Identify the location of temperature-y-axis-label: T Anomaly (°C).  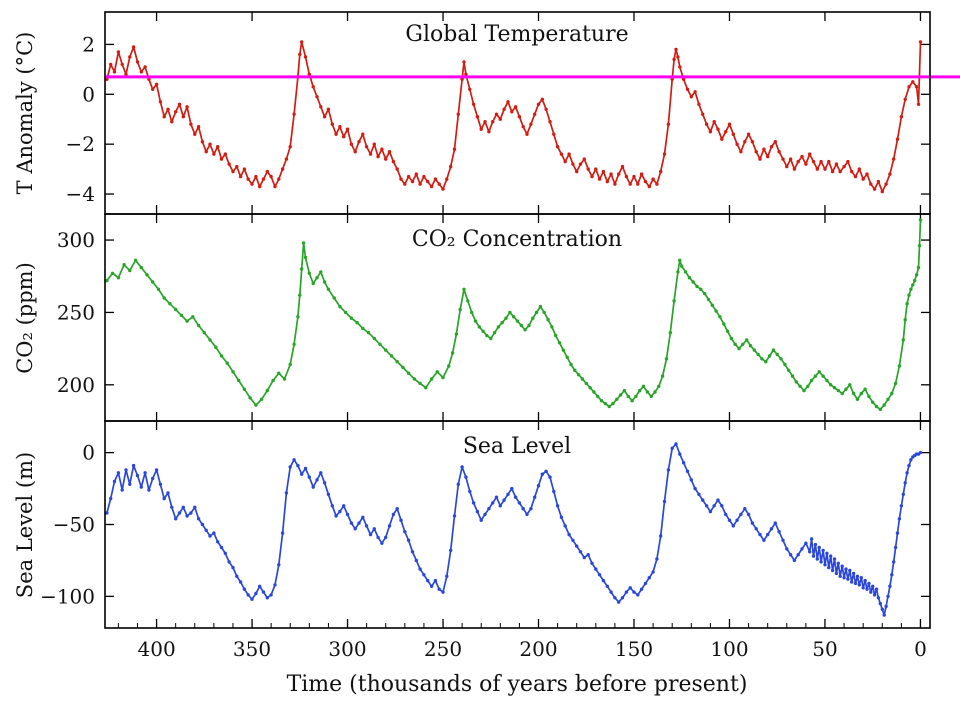
(25, 113).